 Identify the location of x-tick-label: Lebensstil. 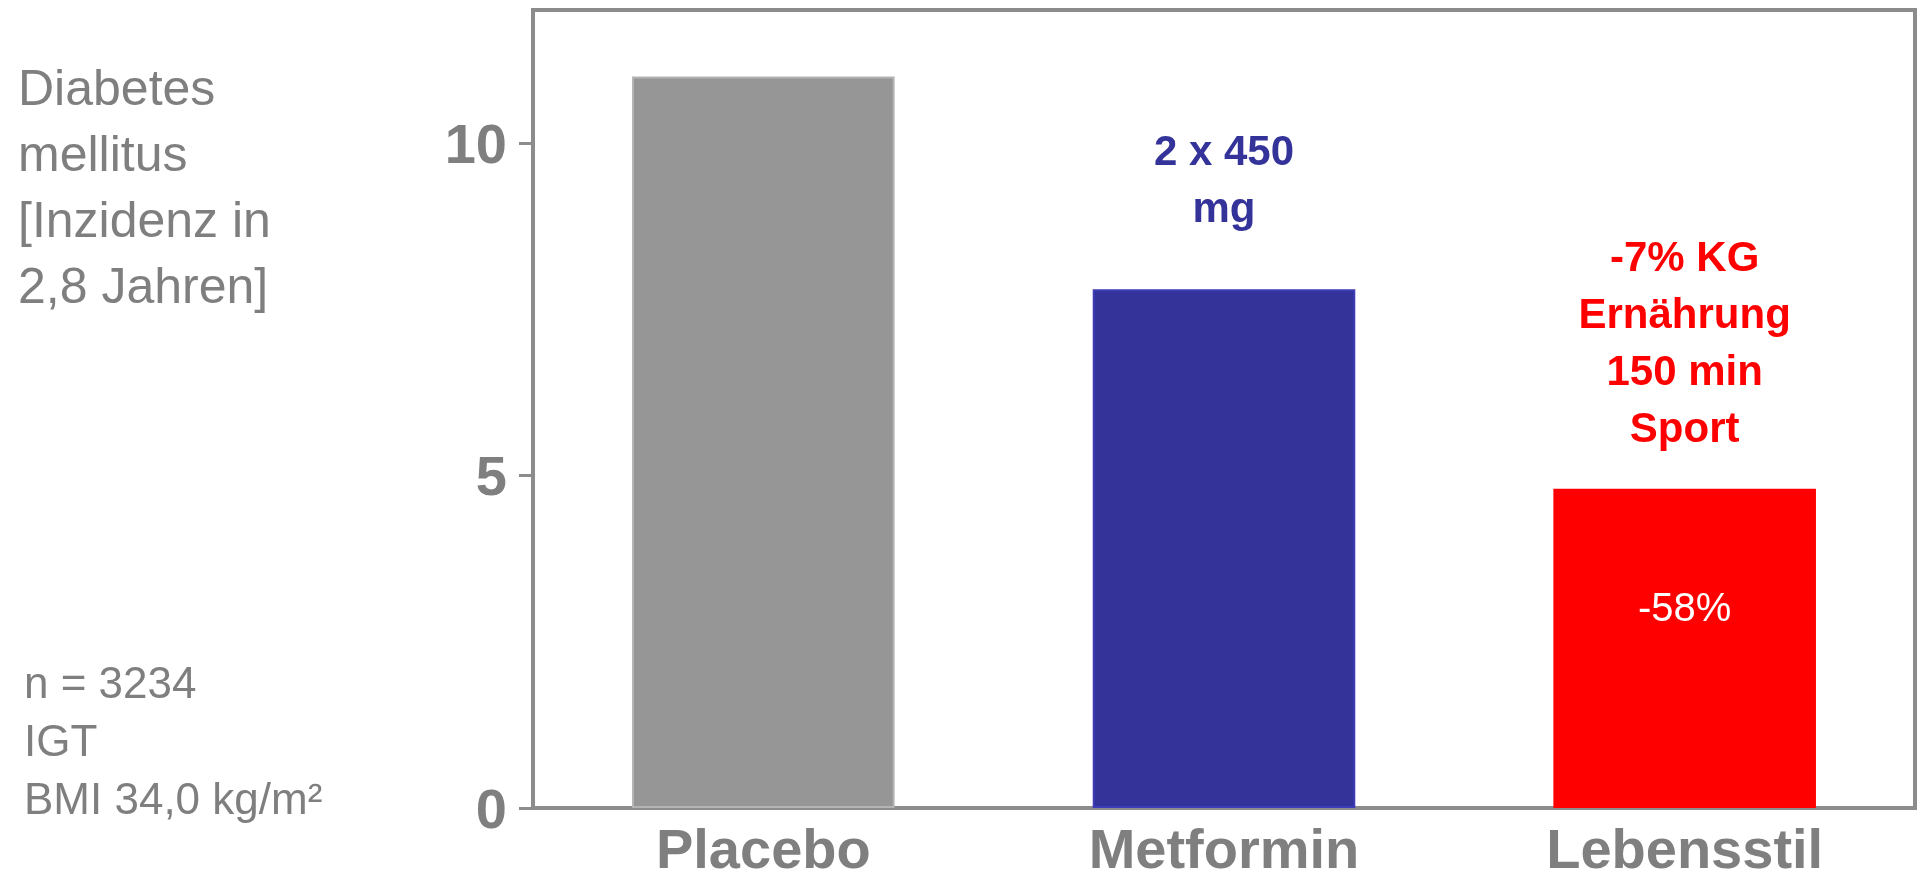
(1685, 848).